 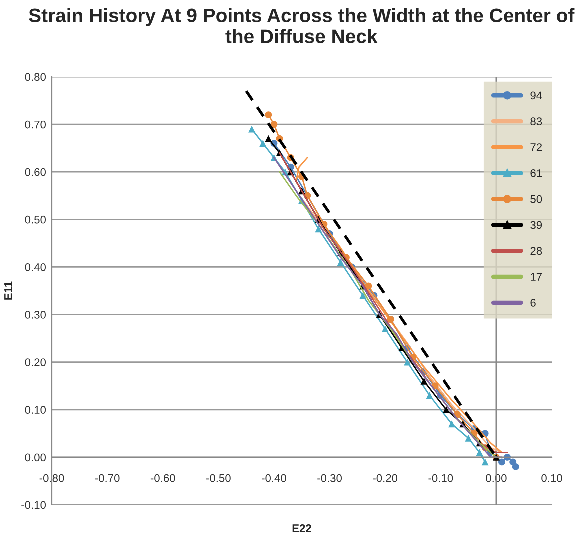 What do you see at coordinates (8, 291) in the screenshot?
I see `y-axis-title: E11` at bounding box center [8, 291].